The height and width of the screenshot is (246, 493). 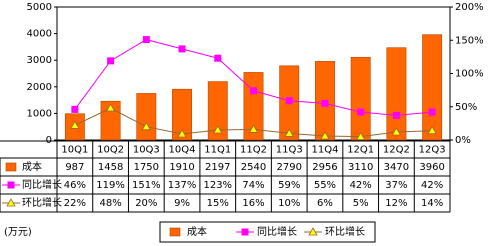 What do you see at coordinates (197, 231) in the screenshot?
I see `legend-label: 成本` at bounding box center [197, 231].